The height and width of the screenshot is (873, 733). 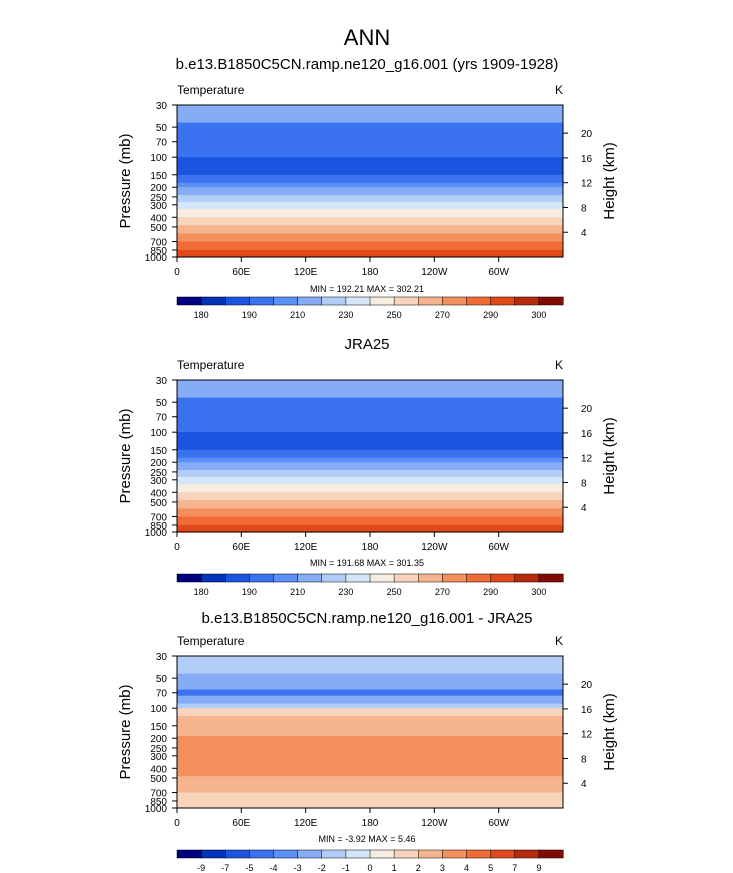 I want to click on colorbar-label: -5, so click(x=249, y=868).